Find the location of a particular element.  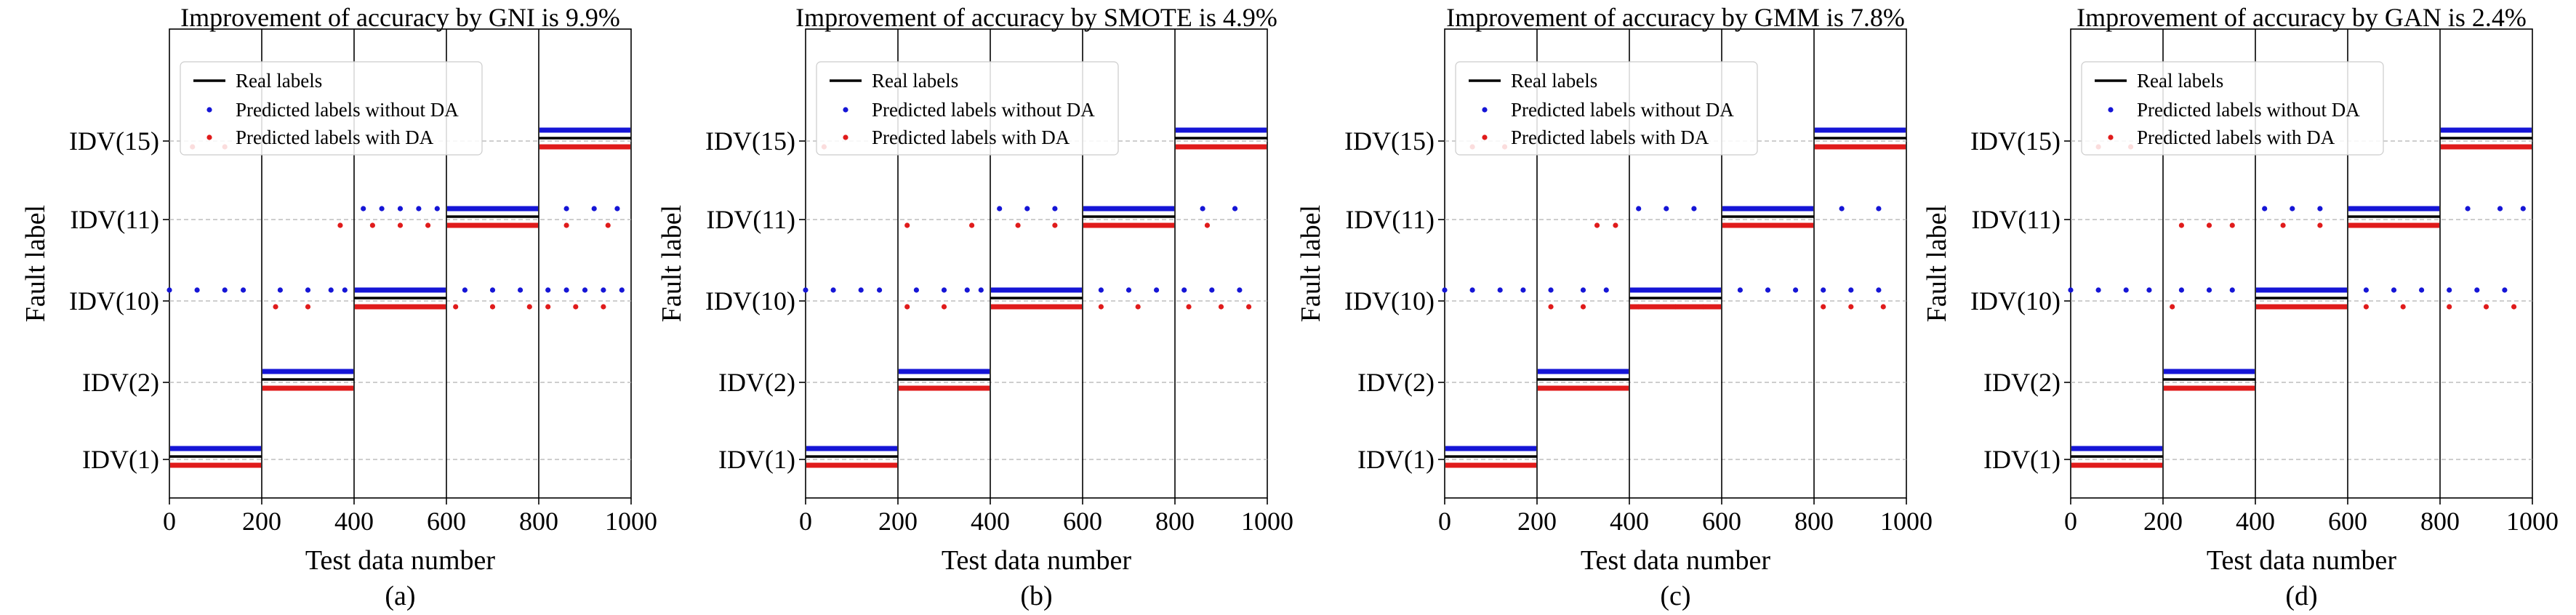

x-tick-label: 400 is located at coordinates (354, 521).